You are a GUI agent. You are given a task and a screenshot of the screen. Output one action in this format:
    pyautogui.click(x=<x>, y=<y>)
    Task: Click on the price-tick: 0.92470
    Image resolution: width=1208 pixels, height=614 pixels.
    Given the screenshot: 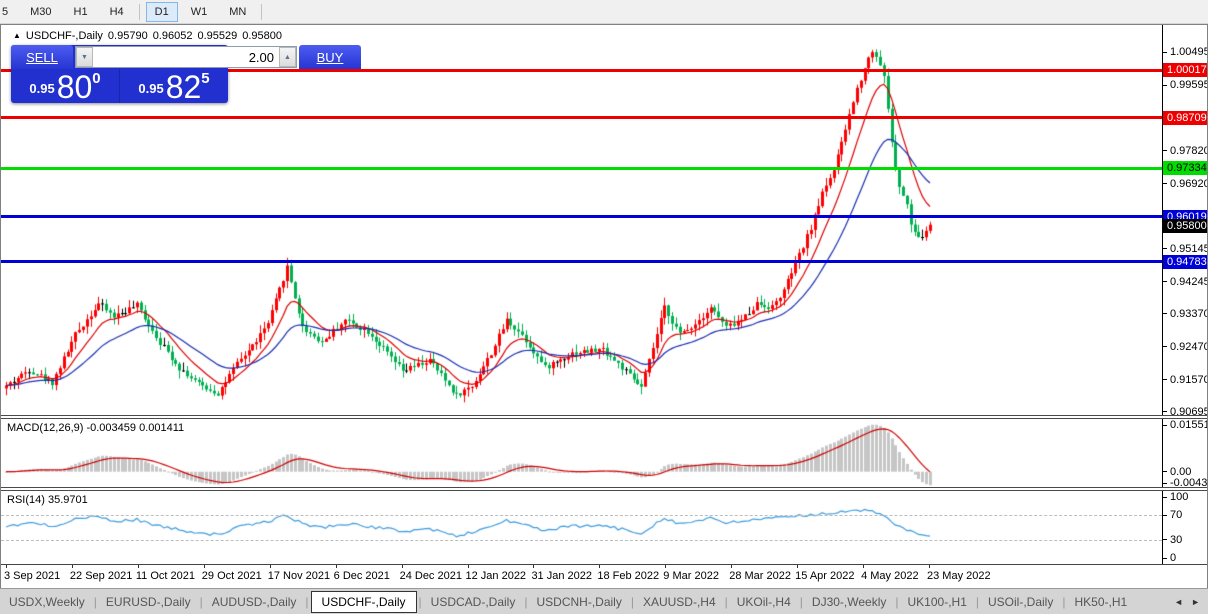 What is the action you would take?
    pyautogui.click(x=1185, y=347)
    